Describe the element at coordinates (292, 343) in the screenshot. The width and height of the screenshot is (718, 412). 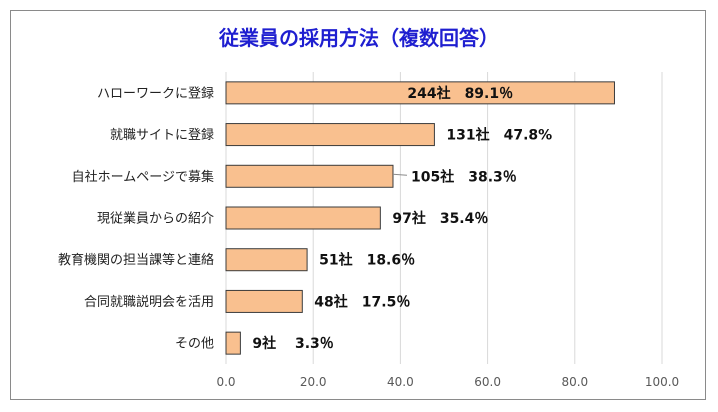
I see `data-label: 9社 3.3％` at that location.